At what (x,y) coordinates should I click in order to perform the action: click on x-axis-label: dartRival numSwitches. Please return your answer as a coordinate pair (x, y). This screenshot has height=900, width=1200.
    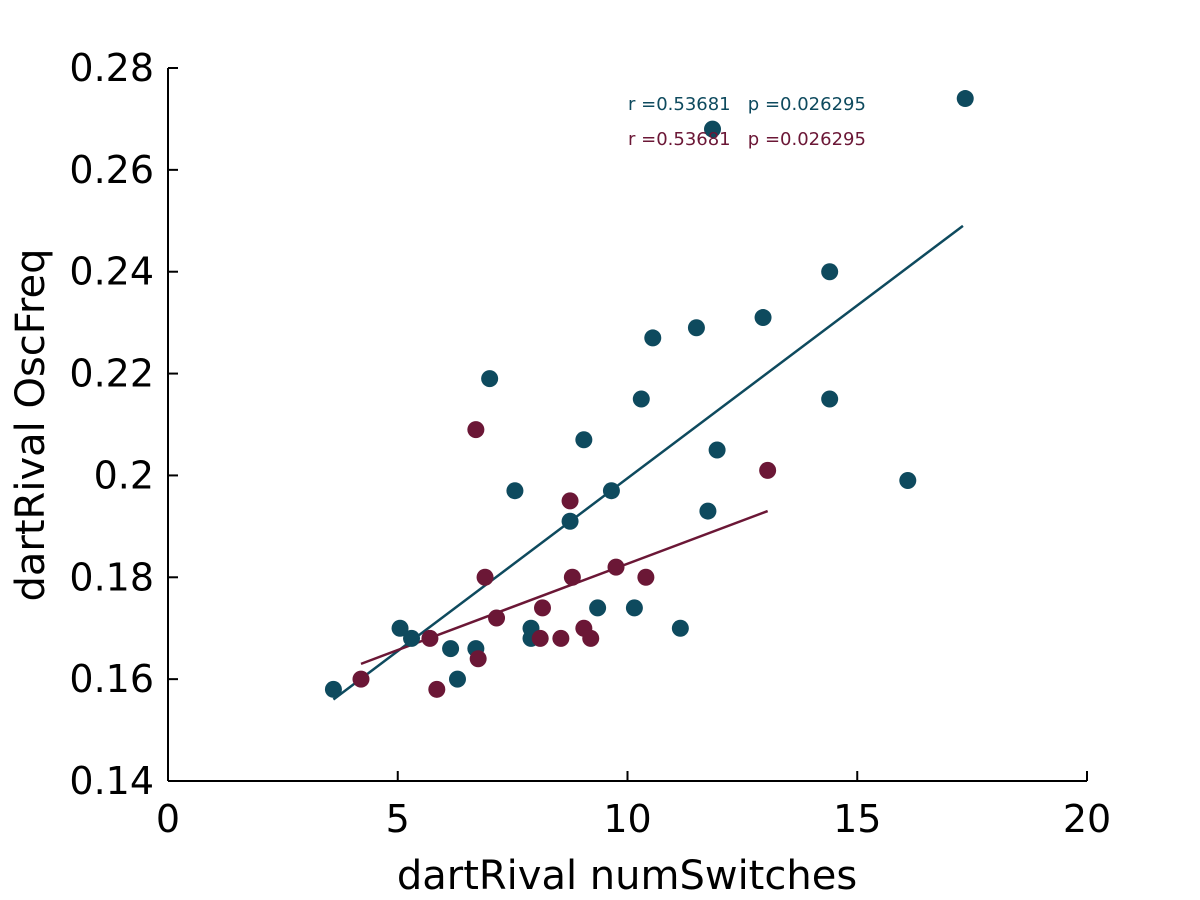
    Looking at the image, I should click on (627, 876).